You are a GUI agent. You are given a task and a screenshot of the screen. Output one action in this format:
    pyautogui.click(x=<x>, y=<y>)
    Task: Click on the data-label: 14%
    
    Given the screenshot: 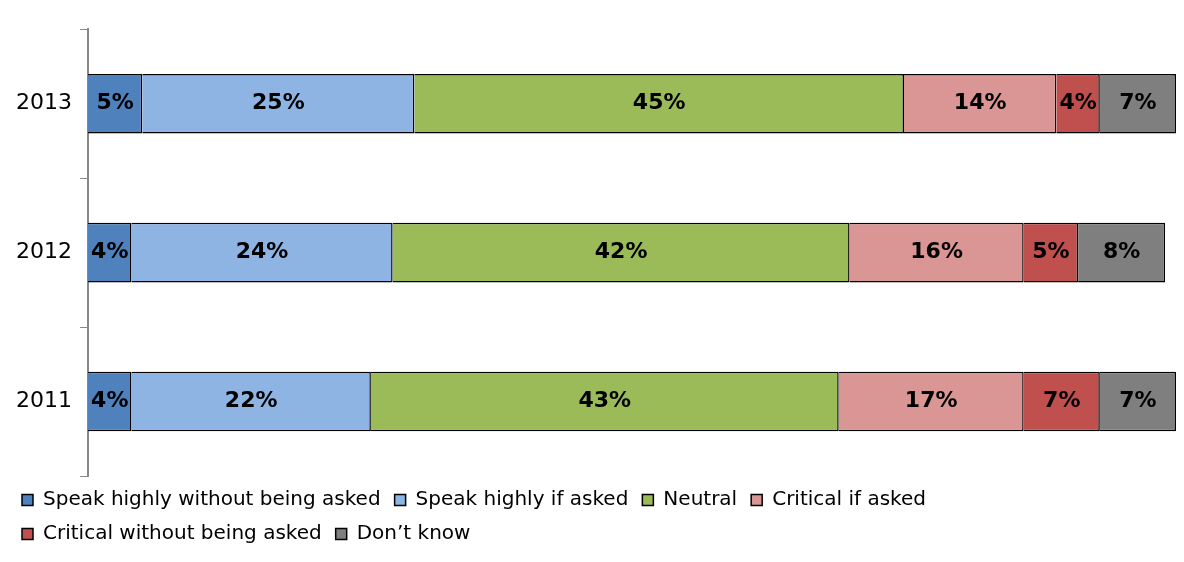 What is the action you would take?
    pyautogui.click(x=980, y=102)
    